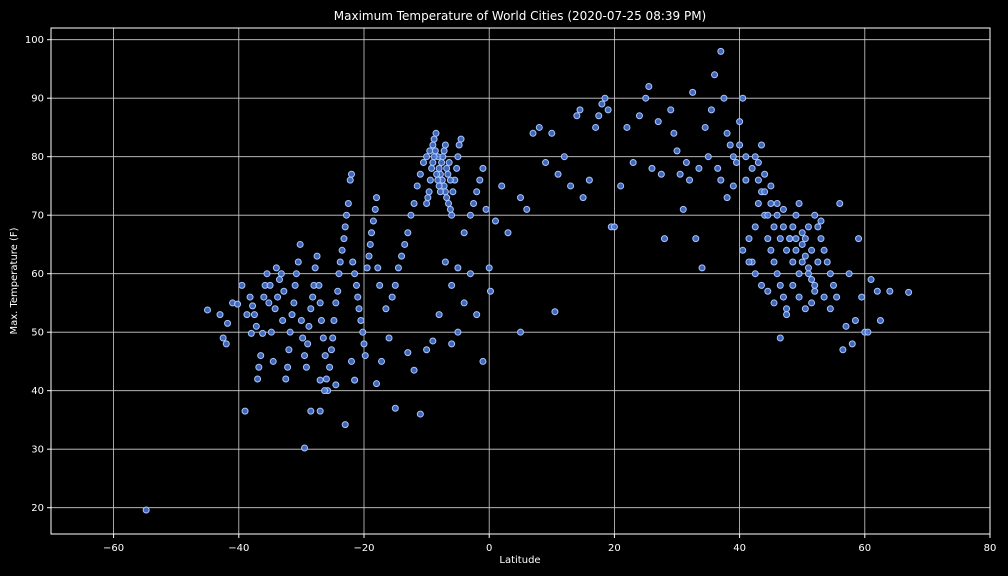 The image size is (1008, 576). I want to click on y-tick-label: 60, so click(37, 274).